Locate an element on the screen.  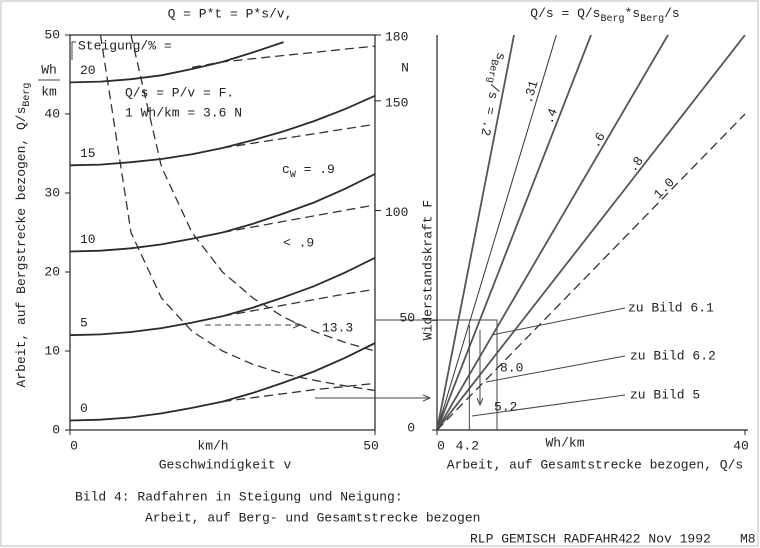
chart-title: Q = P*t = P*s/v, is located at coordinates (230, 13).